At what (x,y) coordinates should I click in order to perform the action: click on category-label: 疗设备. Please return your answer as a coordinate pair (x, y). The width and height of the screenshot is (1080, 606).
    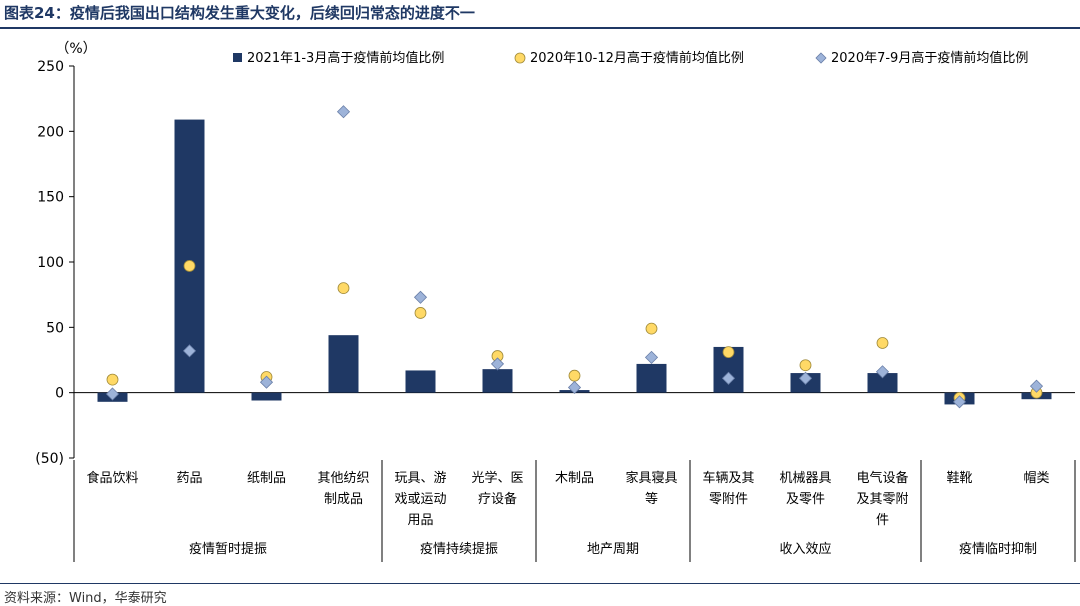
    Looking at the image, I should click on (497, 499).